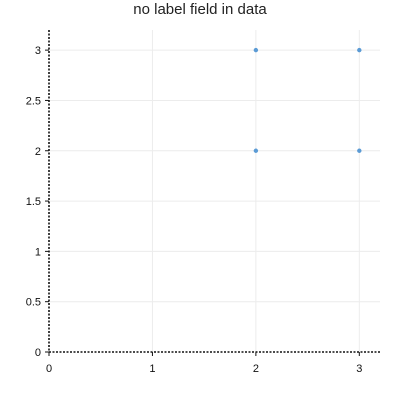  Describe the element at coordinates (38, 252) in the screenshot. I see `y-tick-label: 1` at that location.